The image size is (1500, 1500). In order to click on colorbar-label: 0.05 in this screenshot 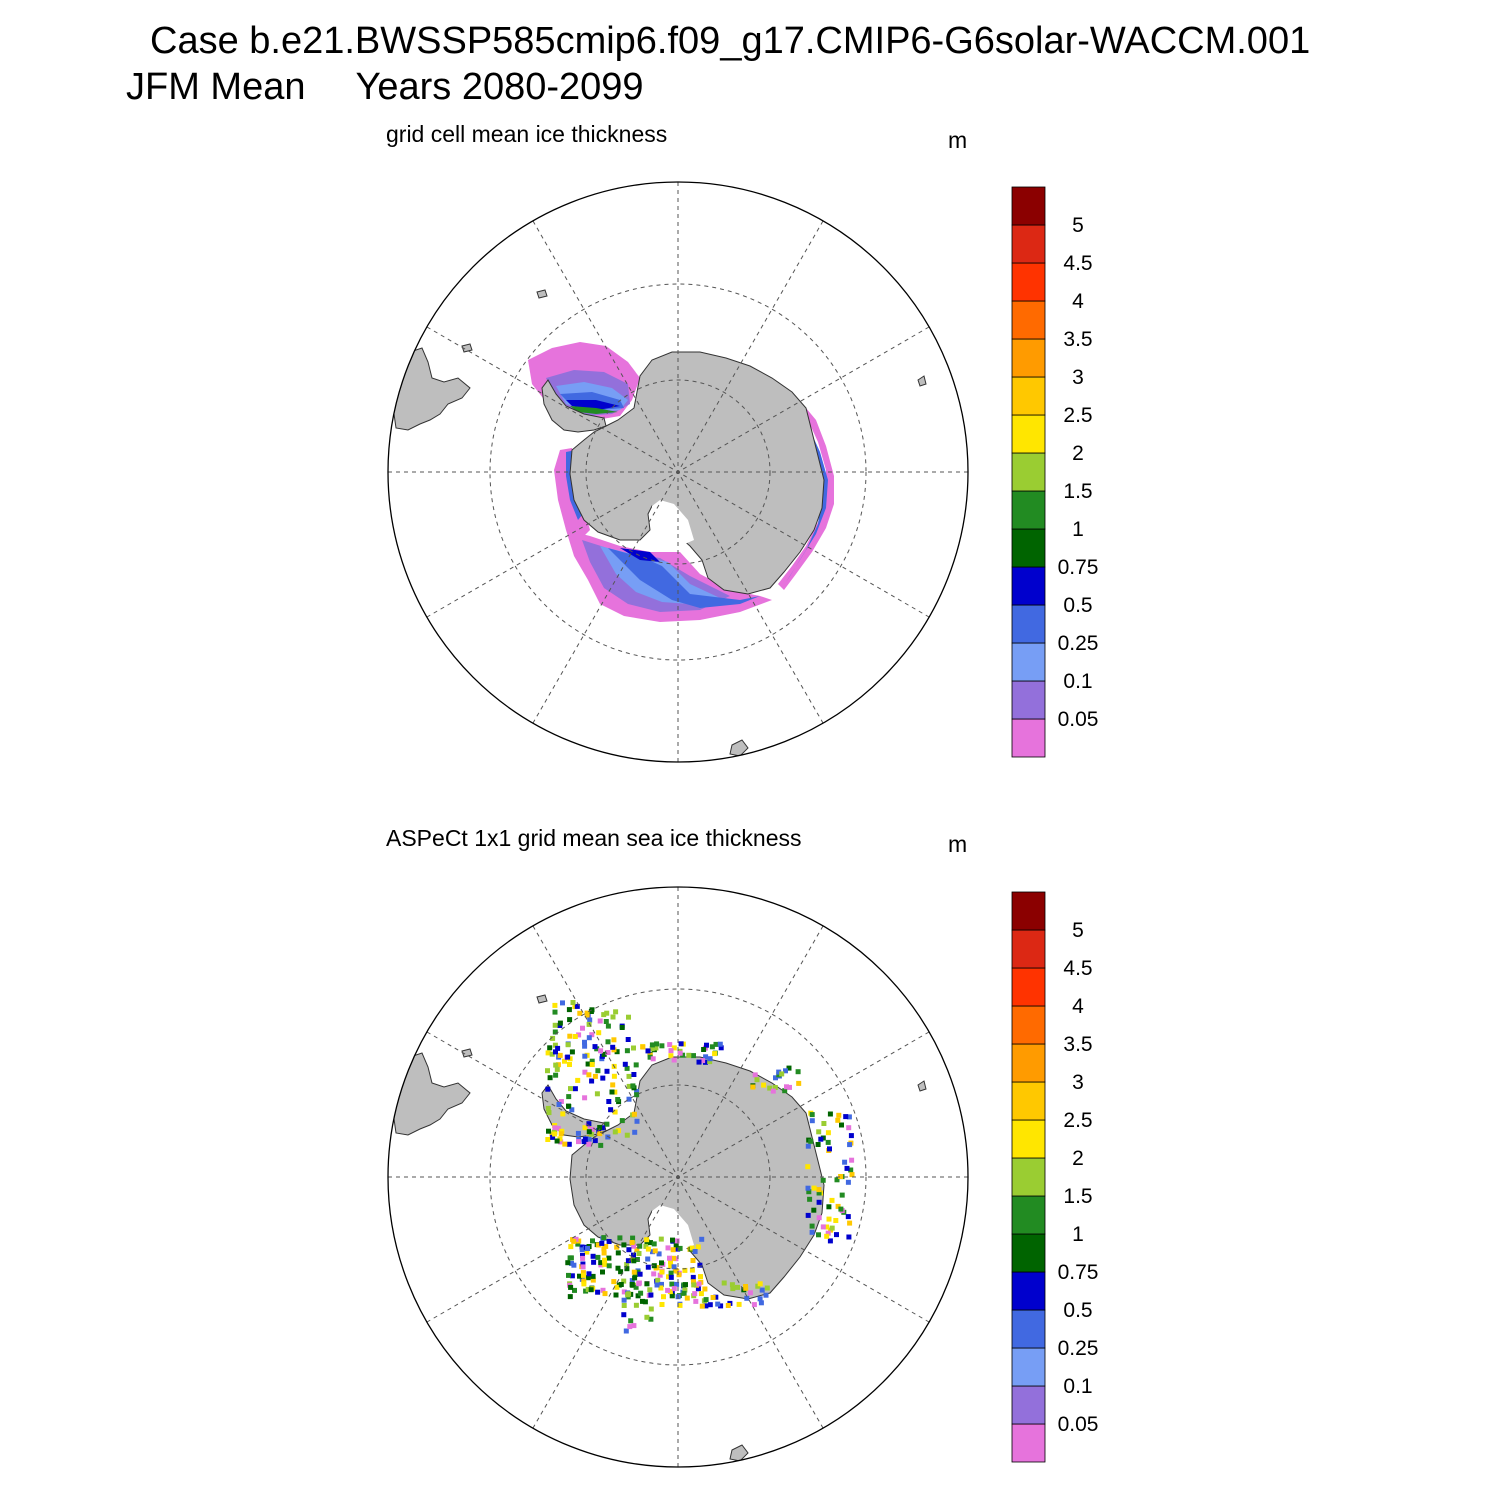, I will do `click(1078, 1424)`.